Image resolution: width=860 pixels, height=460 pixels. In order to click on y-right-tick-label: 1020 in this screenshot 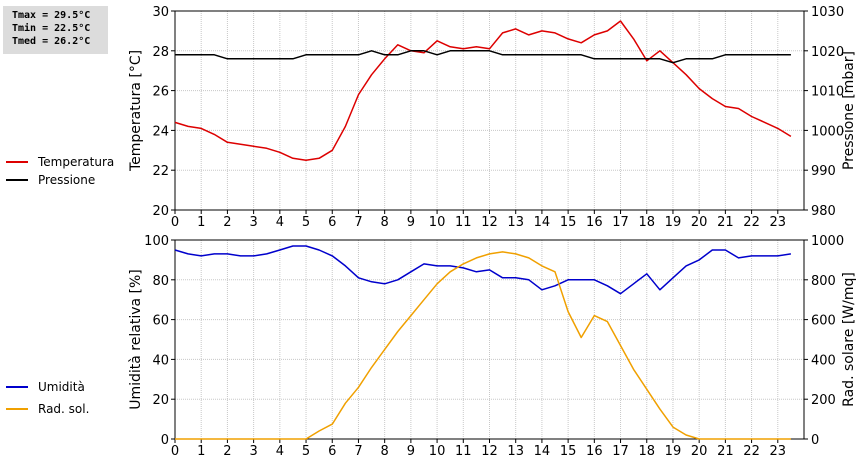, I will do `click(827, 52)`.